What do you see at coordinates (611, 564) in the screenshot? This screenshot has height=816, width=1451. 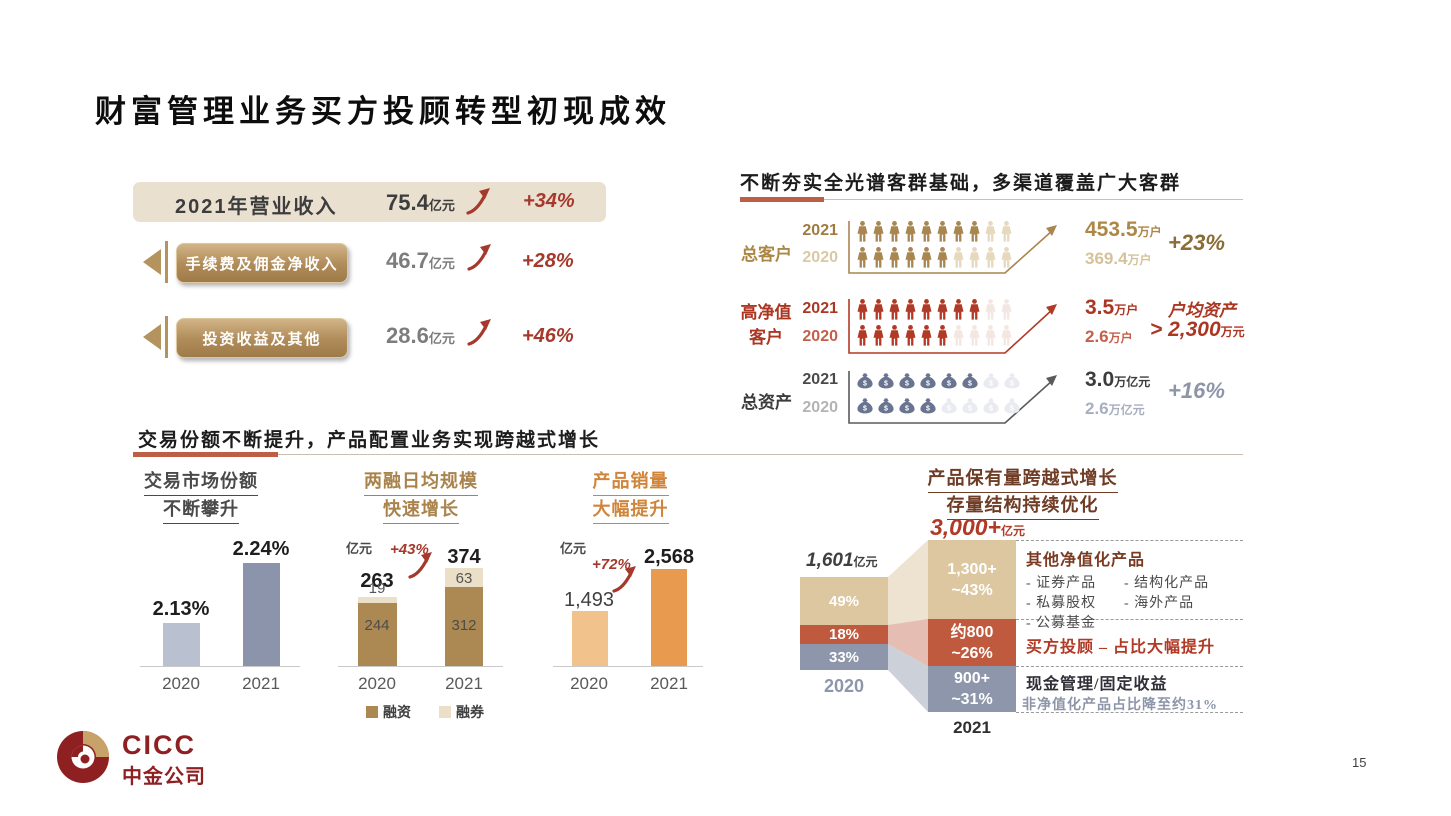 I see `chart3-growth: +72%` at bounding box center [611, 564].